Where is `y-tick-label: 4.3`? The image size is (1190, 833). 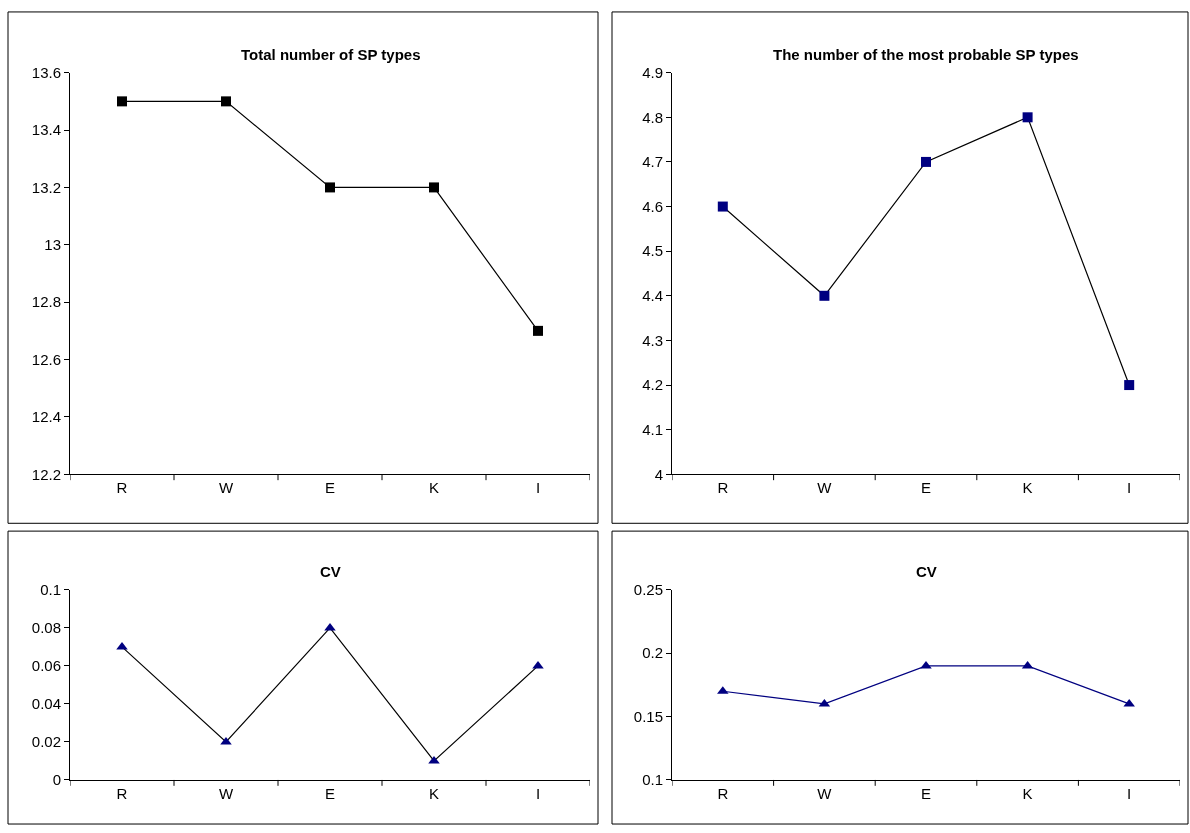 y-tick-label: 4.3 is located at coordinates (652, 340).